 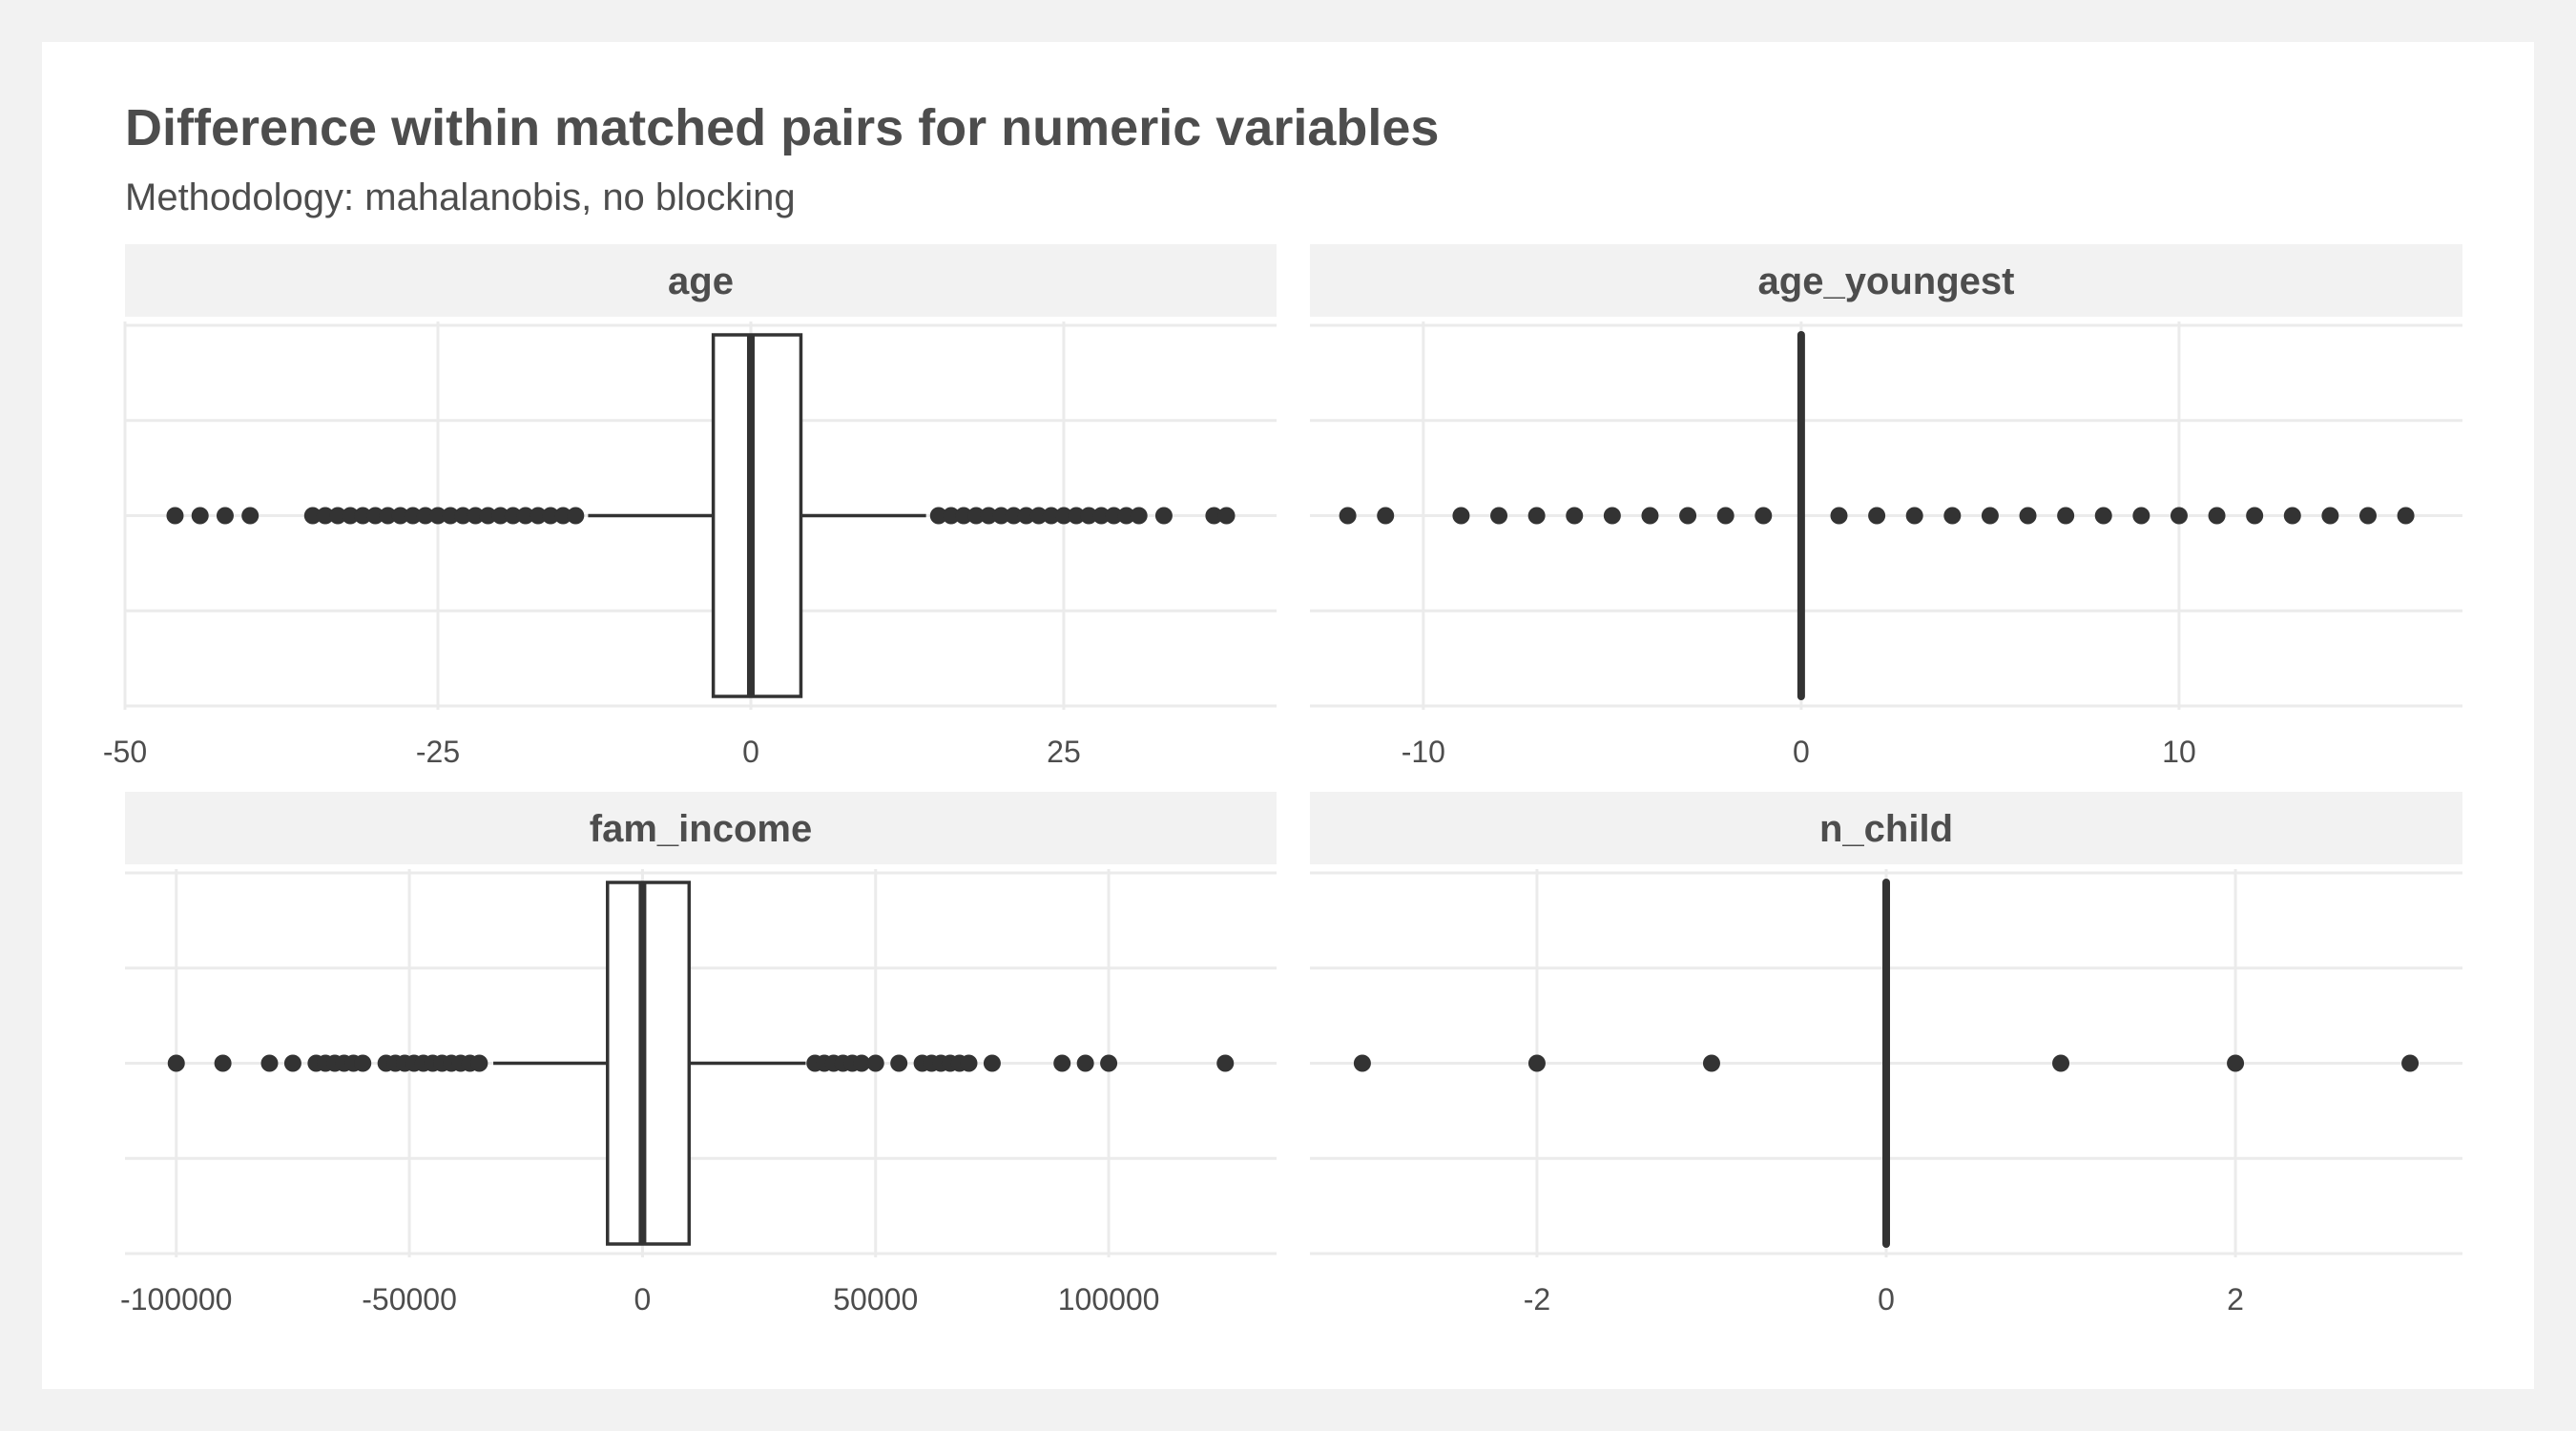 I want to click on x-tick-label: 2, so click(x=2235, y=1299).